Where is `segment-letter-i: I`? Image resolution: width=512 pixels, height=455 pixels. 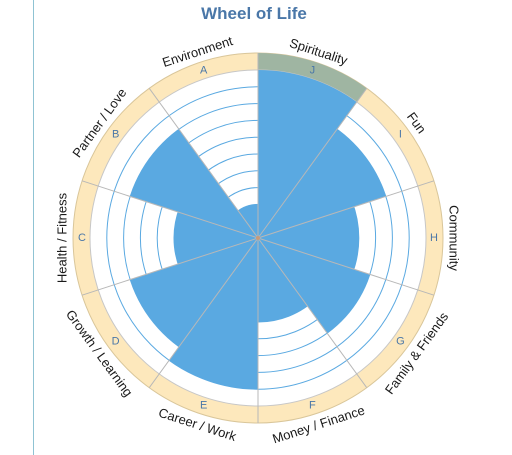
segment-letter-i: I is located at coordinates (400, 135).